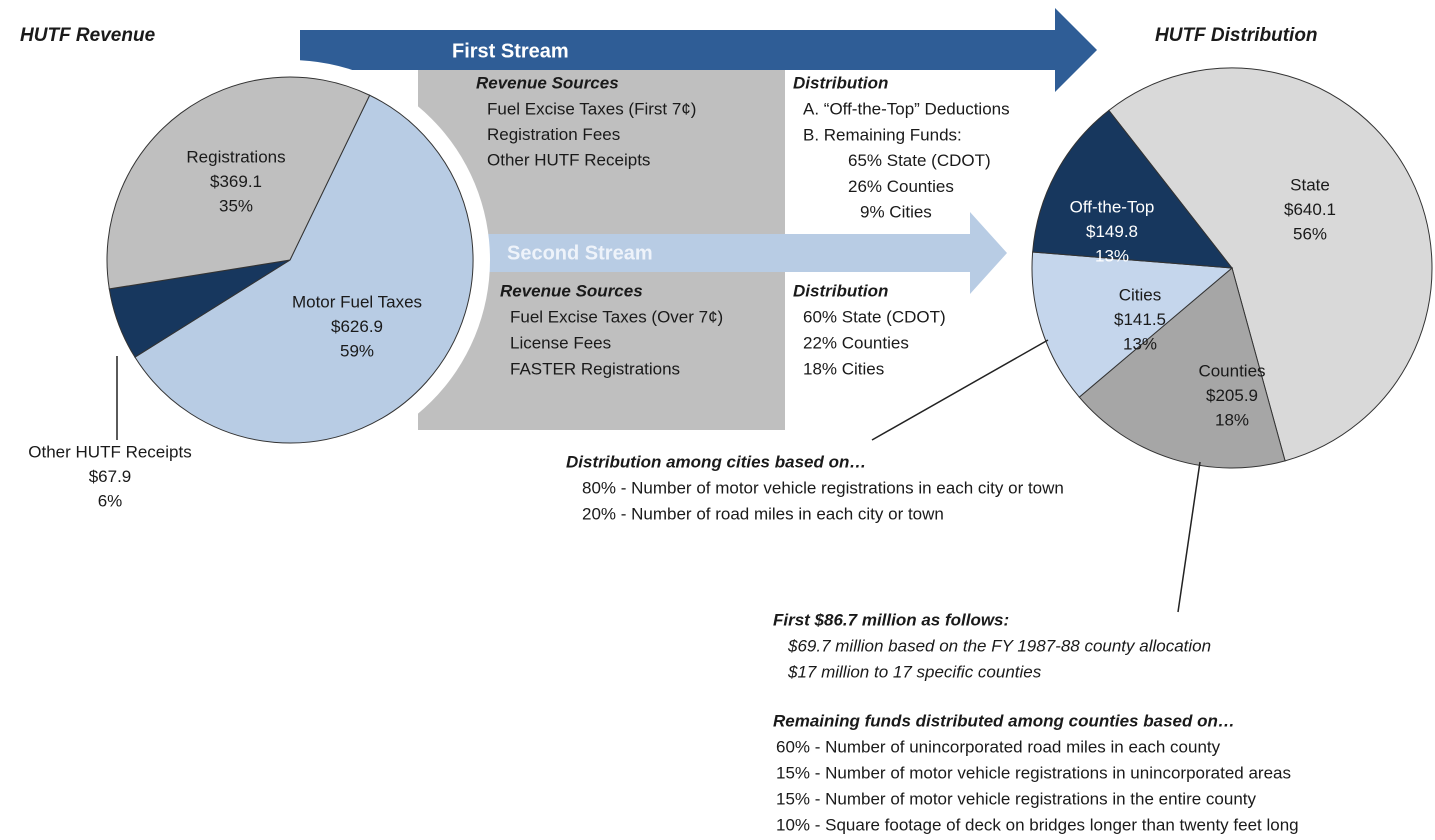 Image resolution: width=1435 pixels, height=840 pixels. I want to click on first-stream-arrow, so click(698, 50).